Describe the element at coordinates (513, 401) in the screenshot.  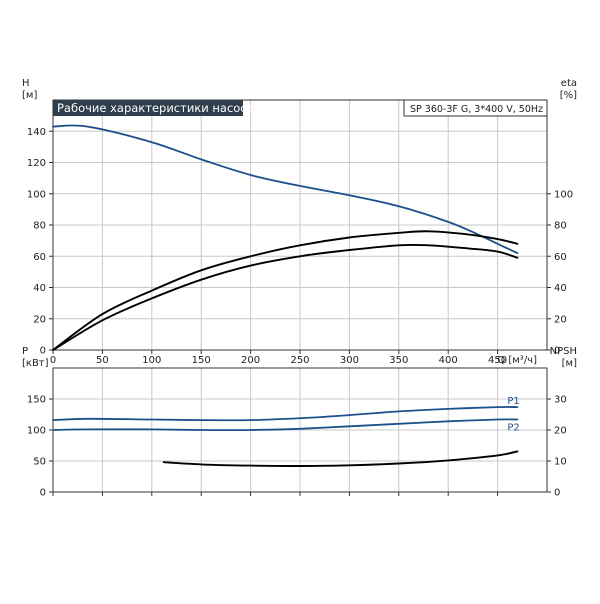
I see `series-label-p1: P1` at that location.